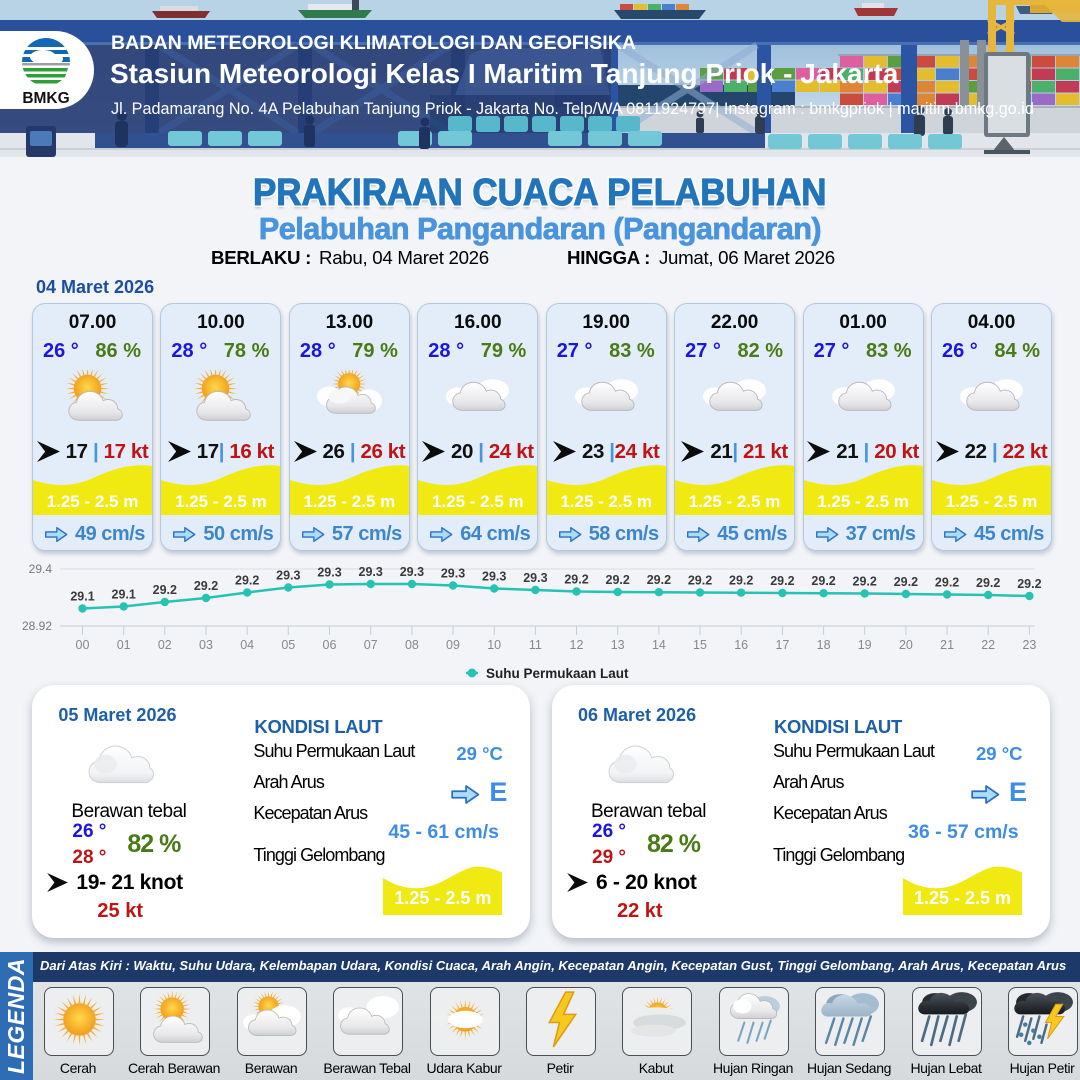 This screenshot has height=1080, width=1080. I want to click on svg-text: 06, so click(330, 645).